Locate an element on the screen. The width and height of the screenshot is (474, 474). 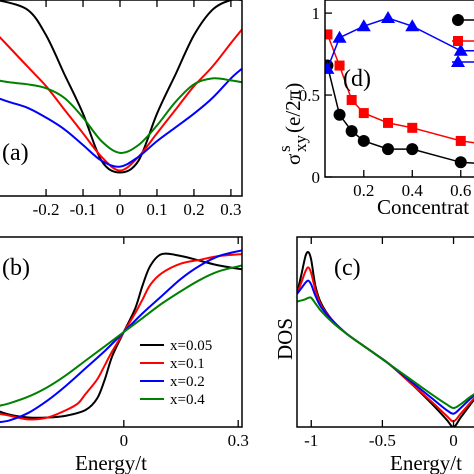
panel-b-label: (b) is located at coordinates (16, 268).